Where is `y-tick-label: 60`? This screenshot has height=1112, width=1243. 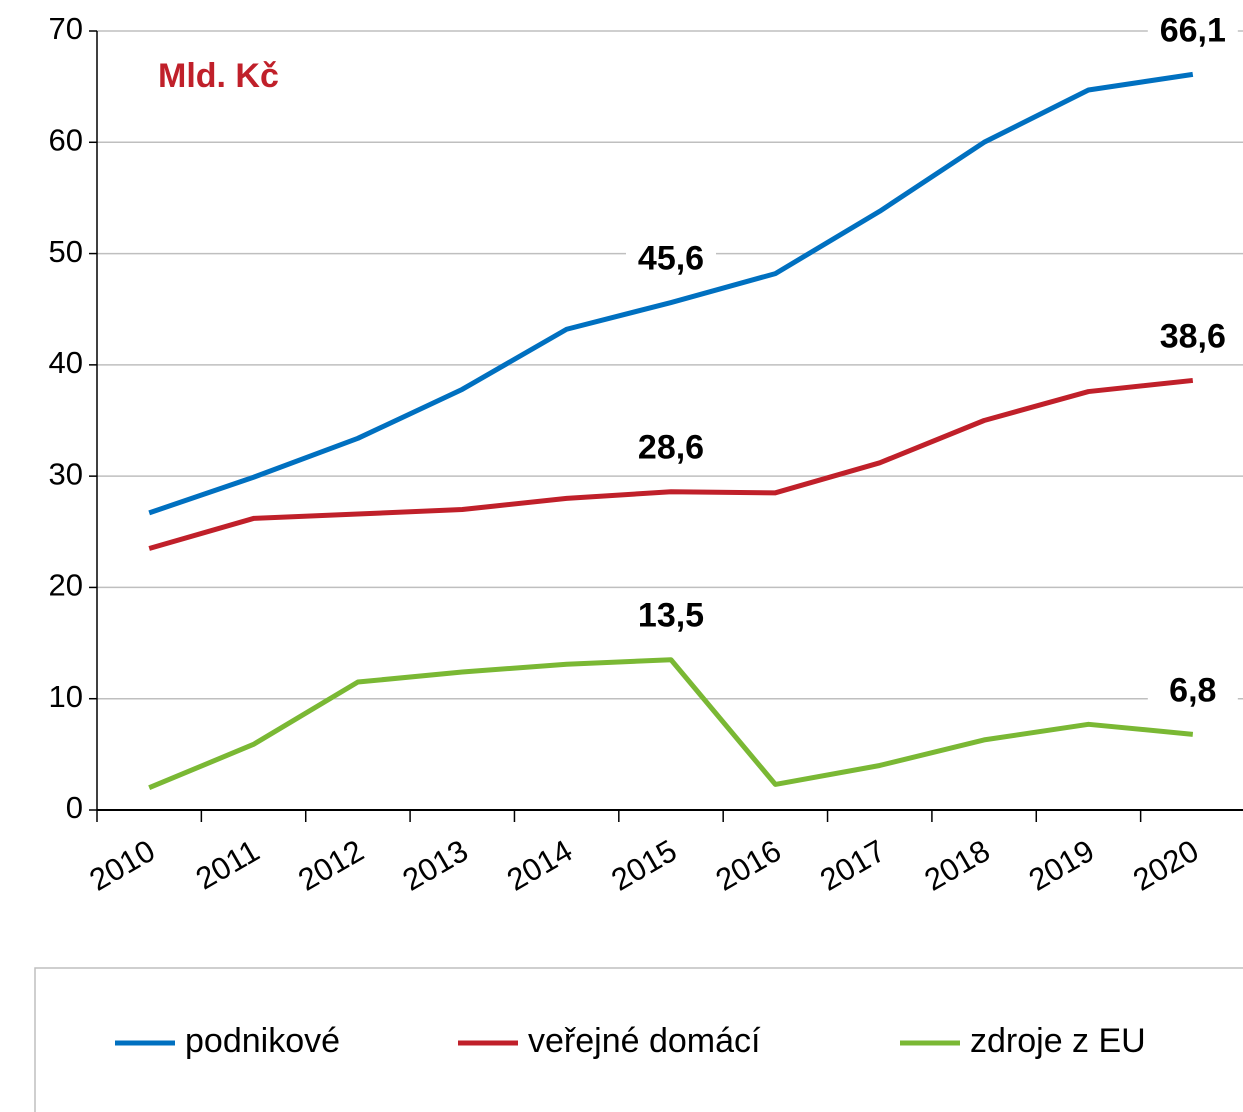 y-tick-label: 60 is located at coordinates (66, 139).